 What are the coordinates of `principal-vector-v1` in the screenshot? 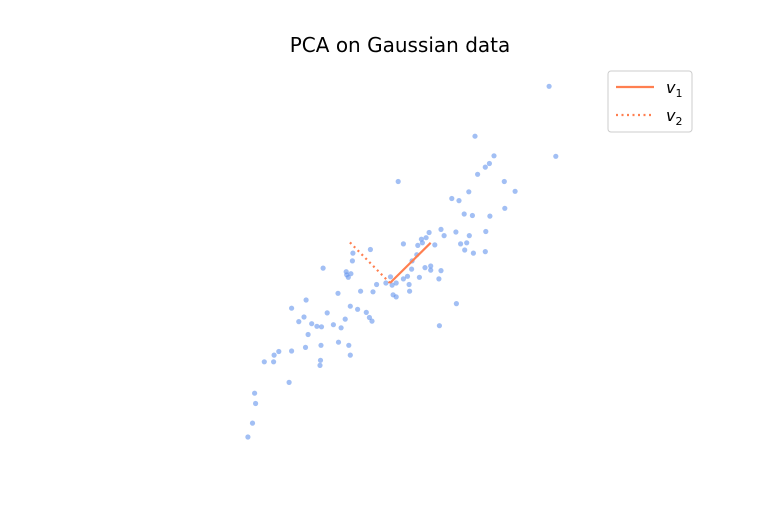 It's located at (410, 263).